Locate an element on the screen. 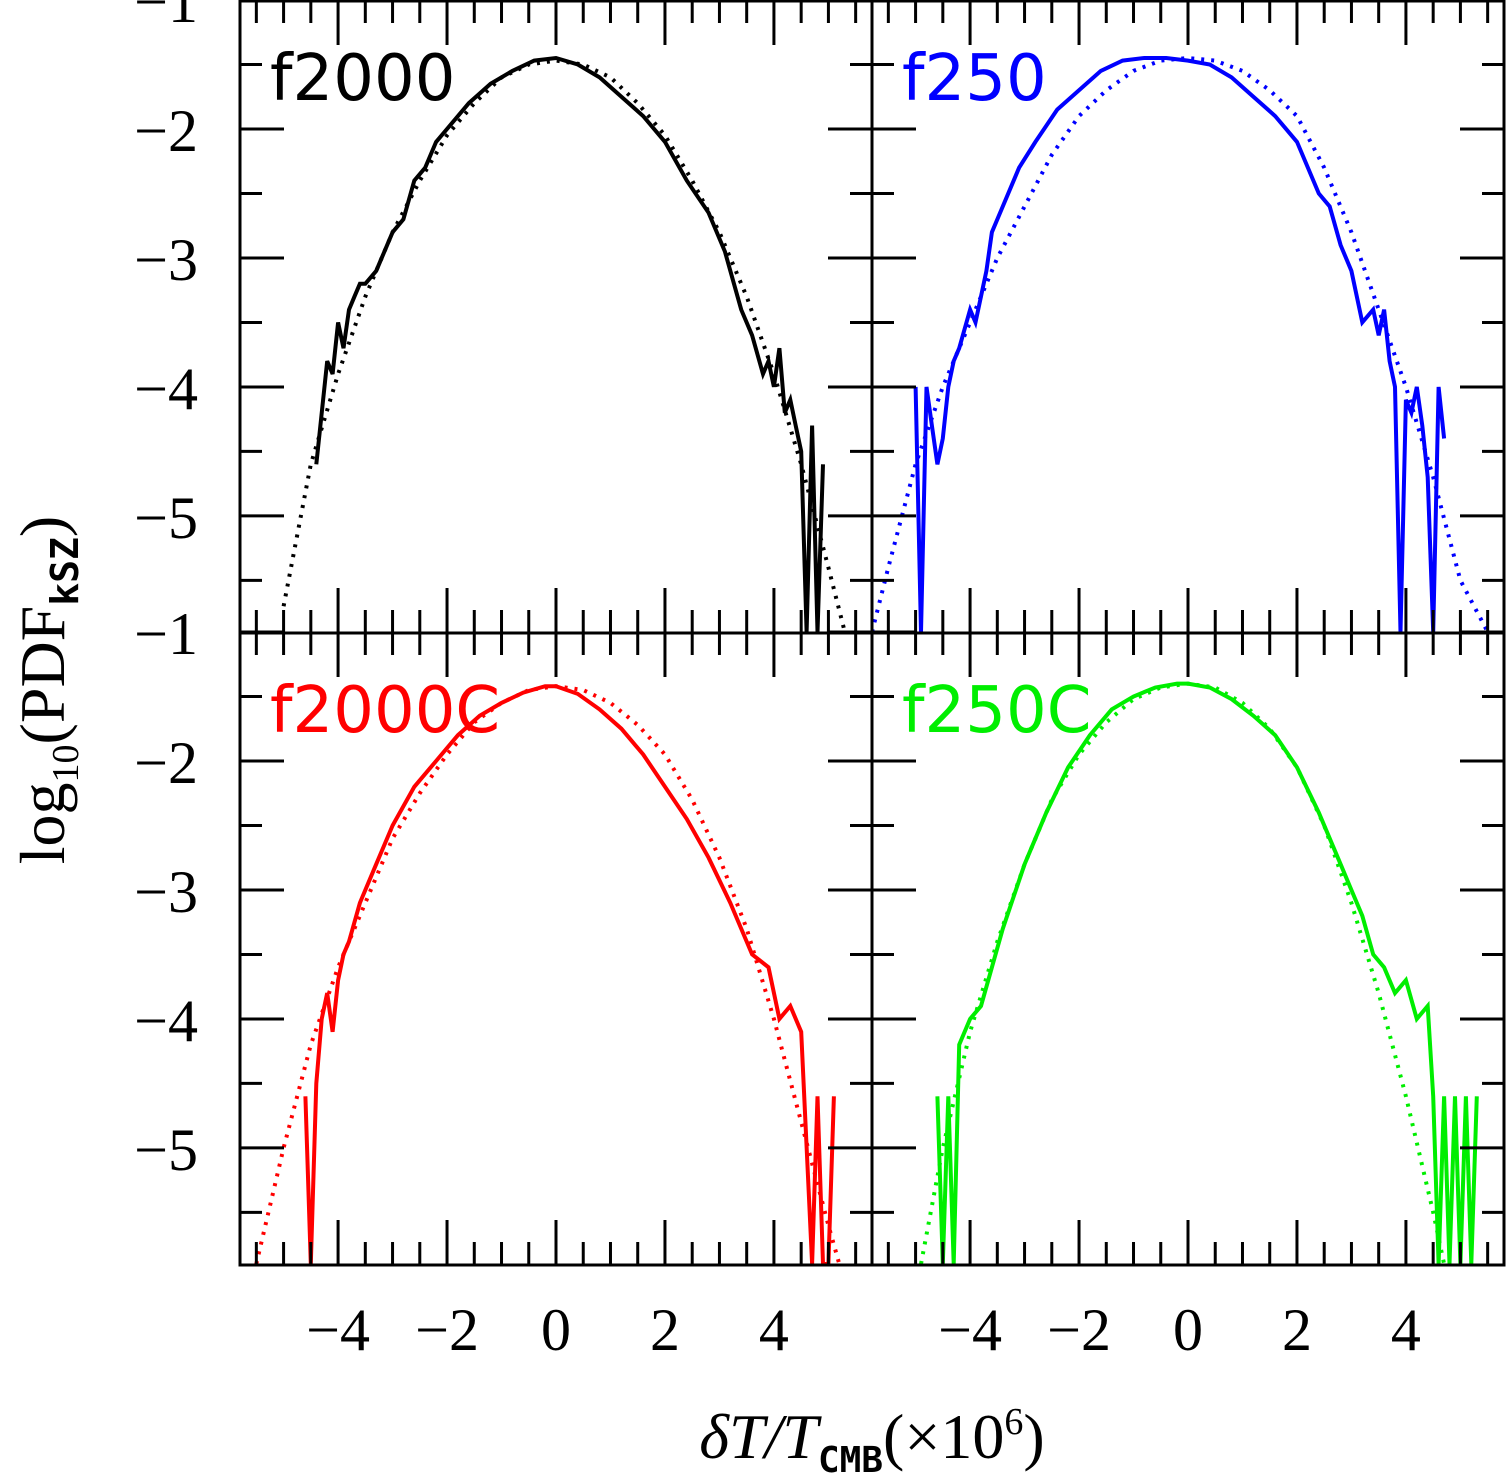  panel-label: f250 is located at coordinates (974, 79).